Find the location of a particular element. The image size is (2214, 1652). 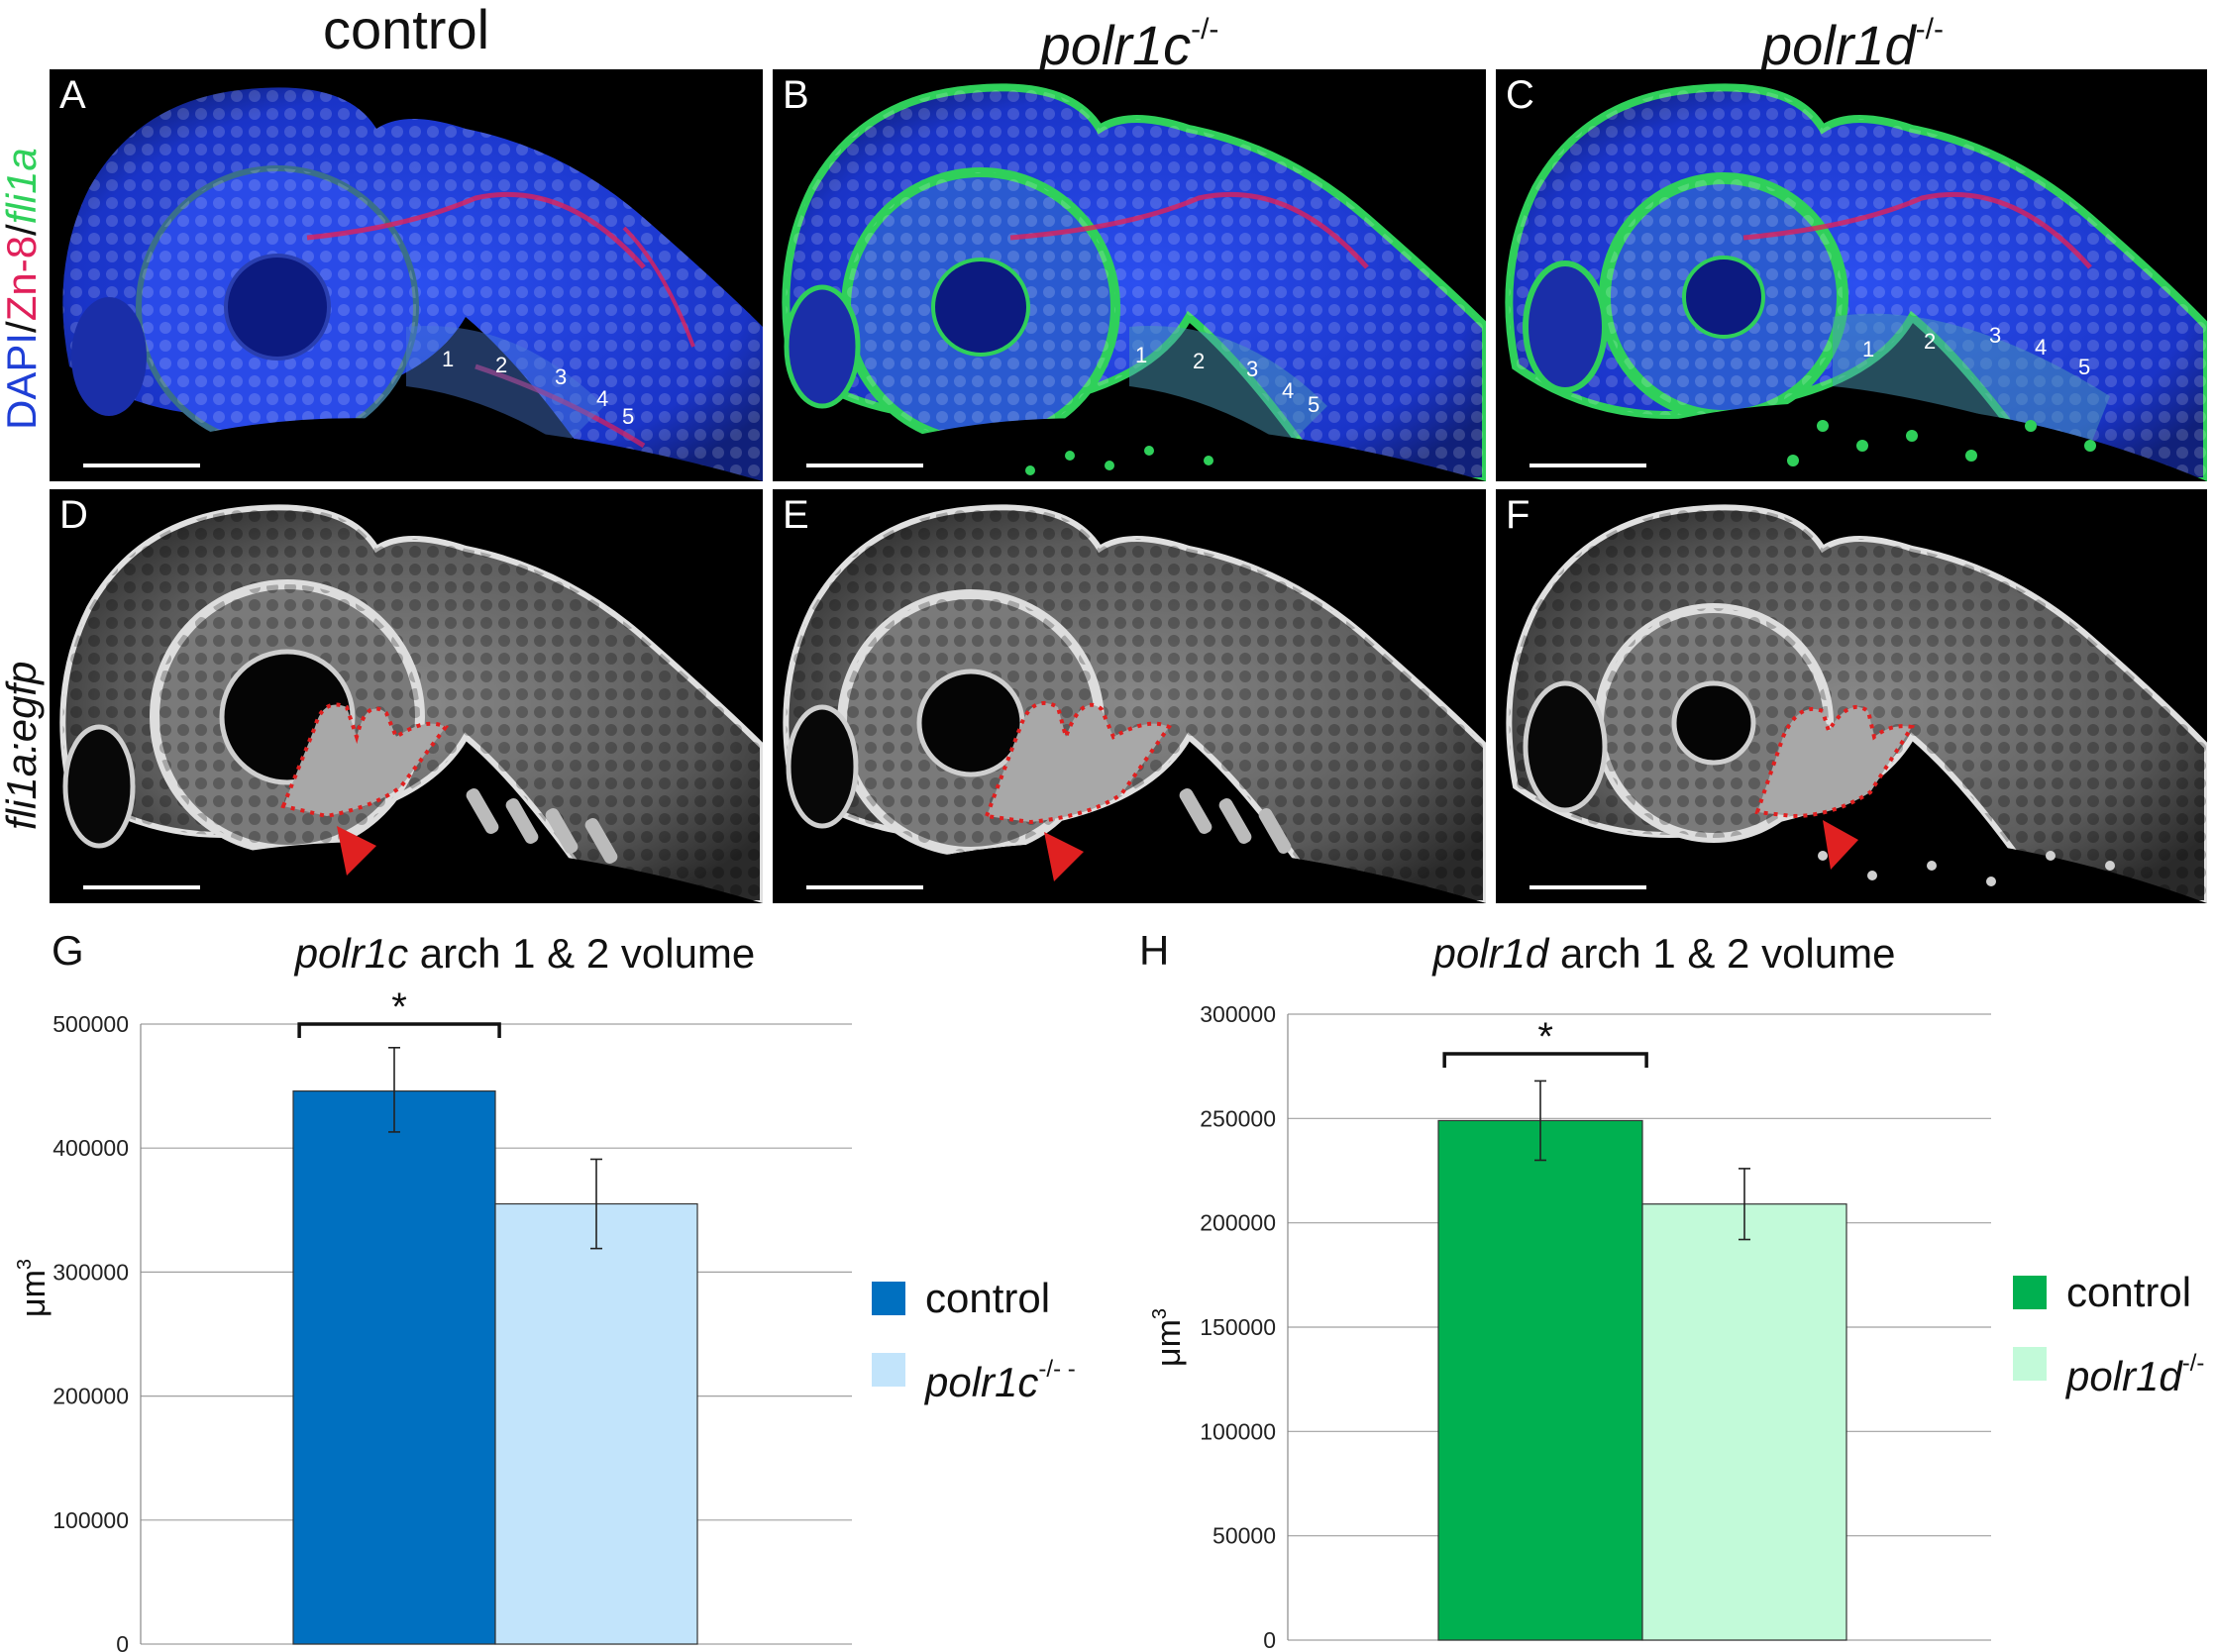

y-tick-label: 50000 is located at coordinates (1244, 1536).